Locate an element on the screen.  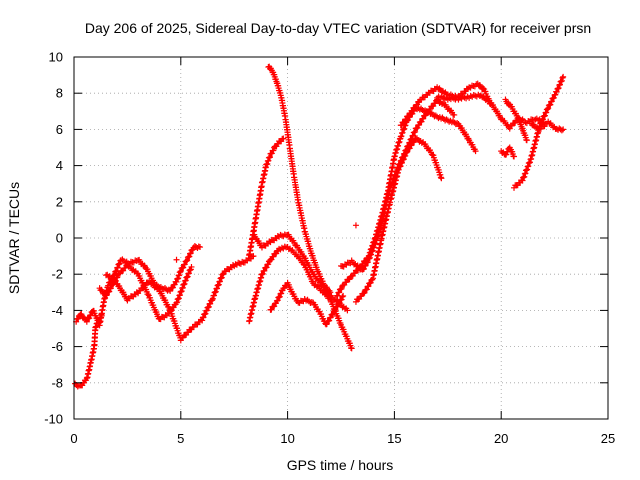
x-tick-label: 0 is located at coordinates (73, 438).